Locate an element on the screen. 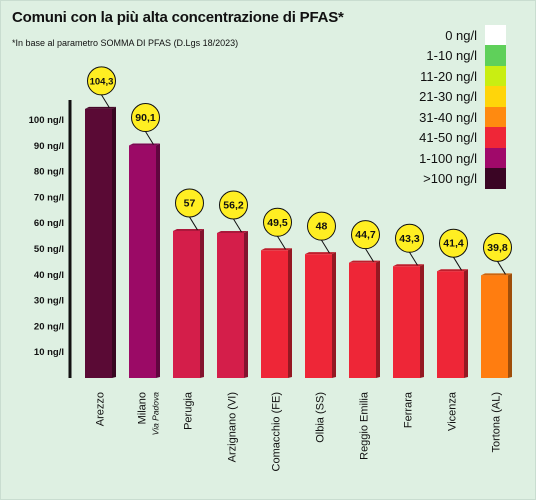  value-label: 43,3 is located at coordinates (409, 239).